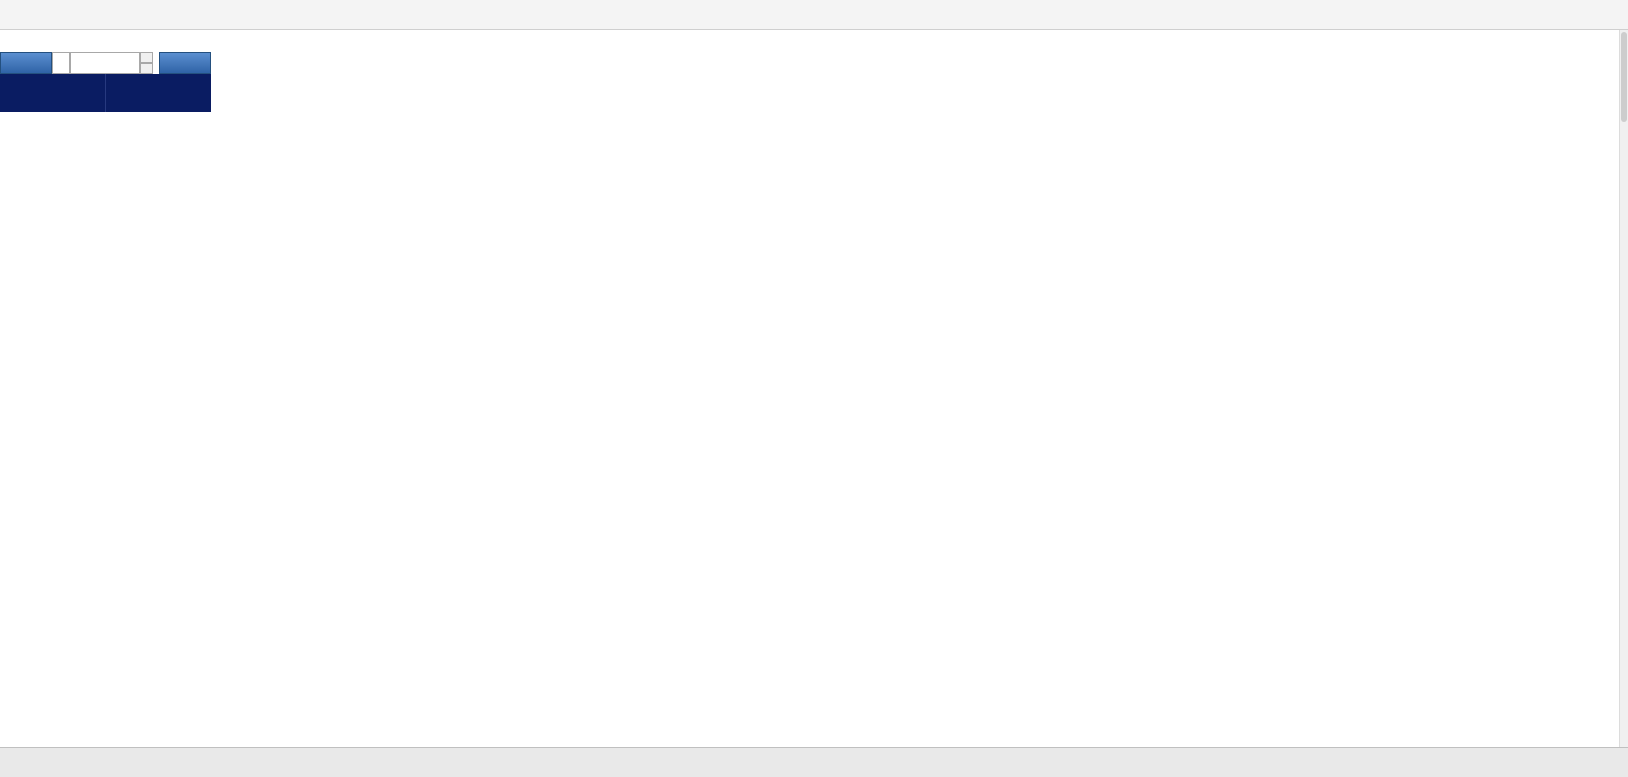 Image resolution: width=1628 pixels, height=777 pixels. Describe the element at coordinates (1624, 77) in the screenshot. I see `scrollbar-thumb` at that location.